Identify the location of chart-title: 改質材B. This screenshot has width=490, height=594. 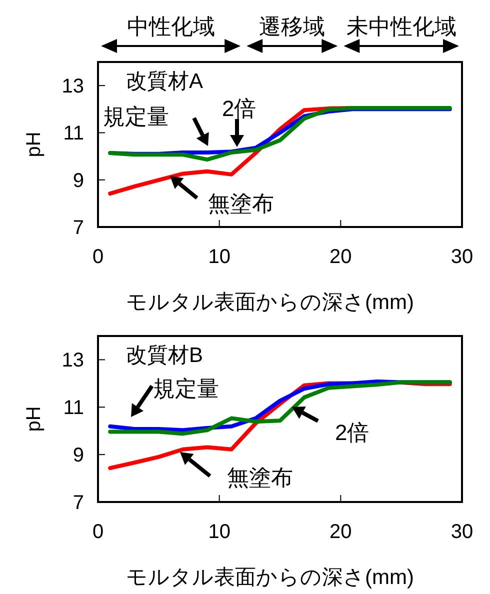
(165, 355).